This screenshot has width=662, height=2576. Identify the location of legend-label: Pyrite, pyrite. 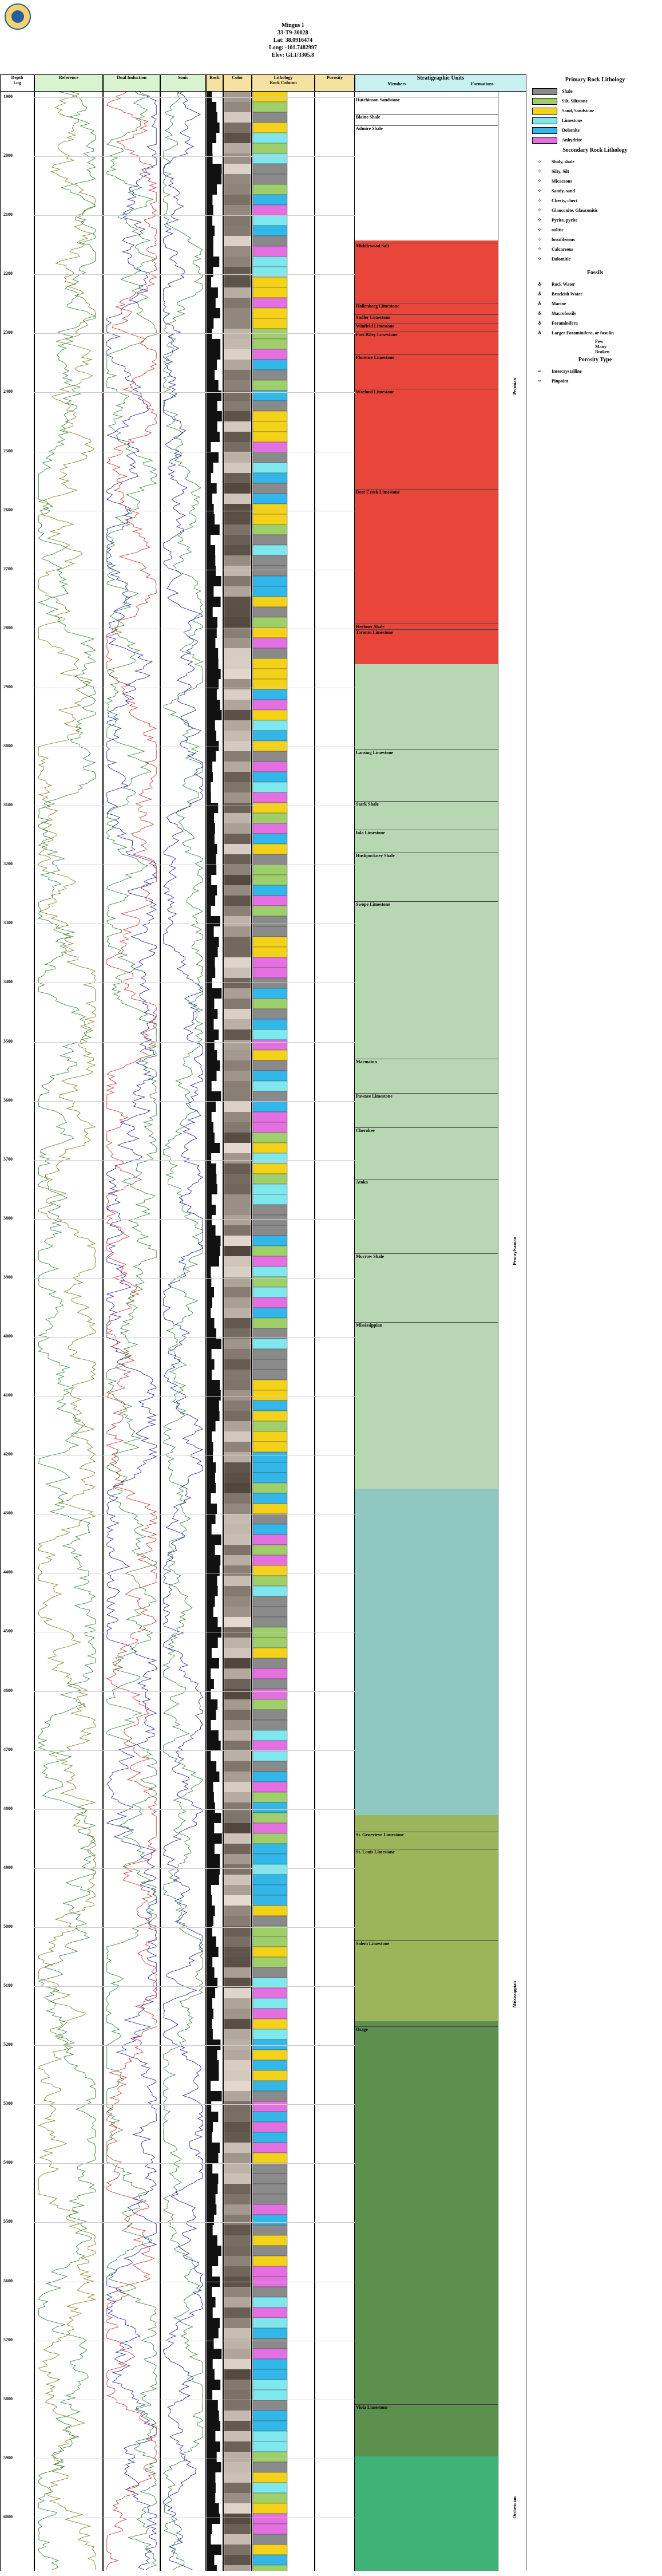
(565, 220).